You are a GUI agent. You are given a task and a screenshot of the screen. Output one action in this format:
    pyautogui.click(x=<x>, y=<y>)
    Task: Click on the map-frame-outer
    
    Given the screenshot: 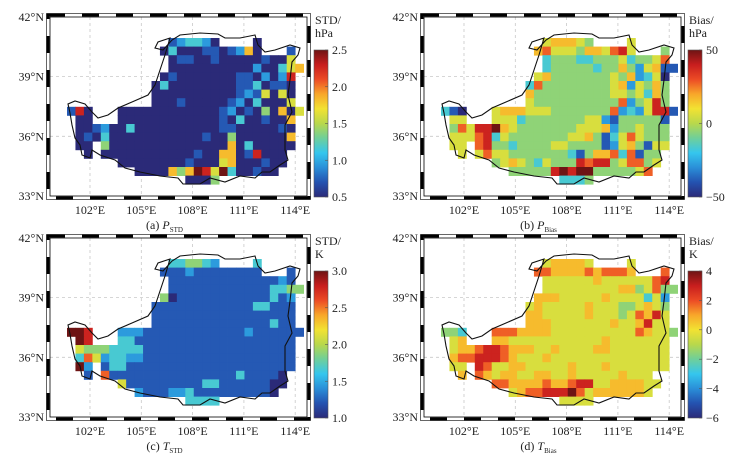 What is the action you would take?
    pyautogui.click(x=178, y=106)
    